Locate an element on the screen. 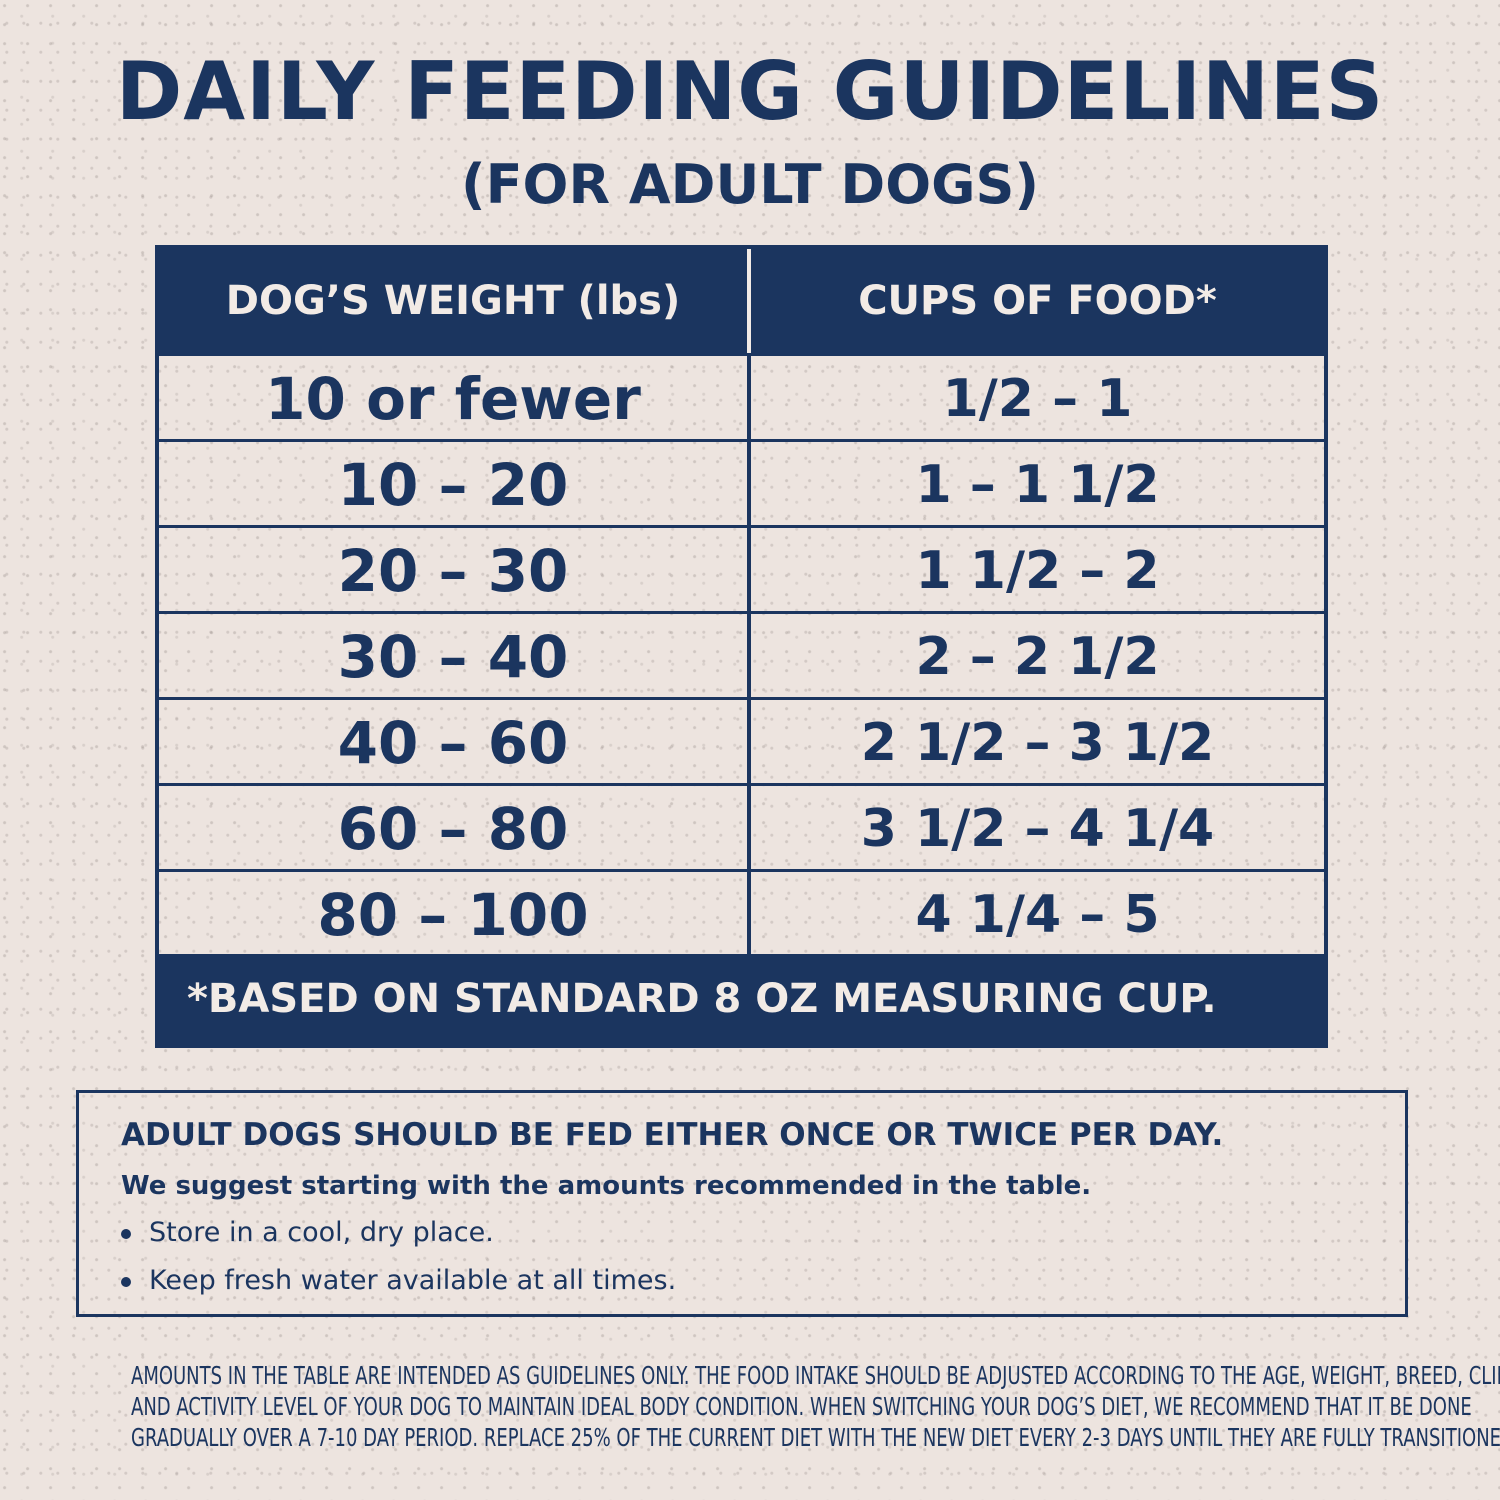 This screenshot has width=1500, height=1500. weight-cell: 80 – 100 is located at coordinates (453, 915).